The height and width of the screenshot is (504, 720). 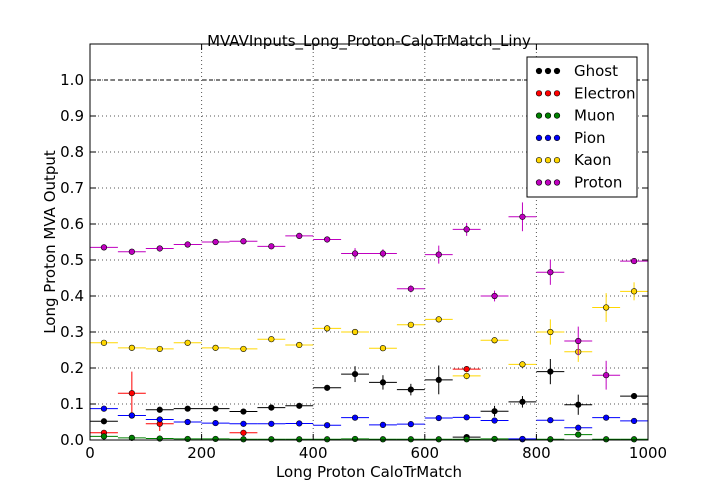 I want to click on x-tick-label: 600, so click(x=424, y=453).